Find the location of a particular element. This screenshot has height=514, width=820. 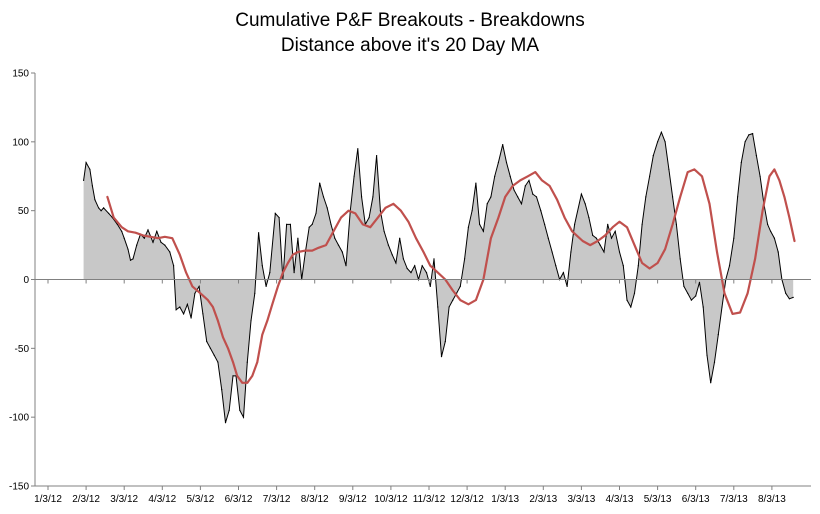

x-tick-label: 9/3/12 is located at coordinates (353, 499).